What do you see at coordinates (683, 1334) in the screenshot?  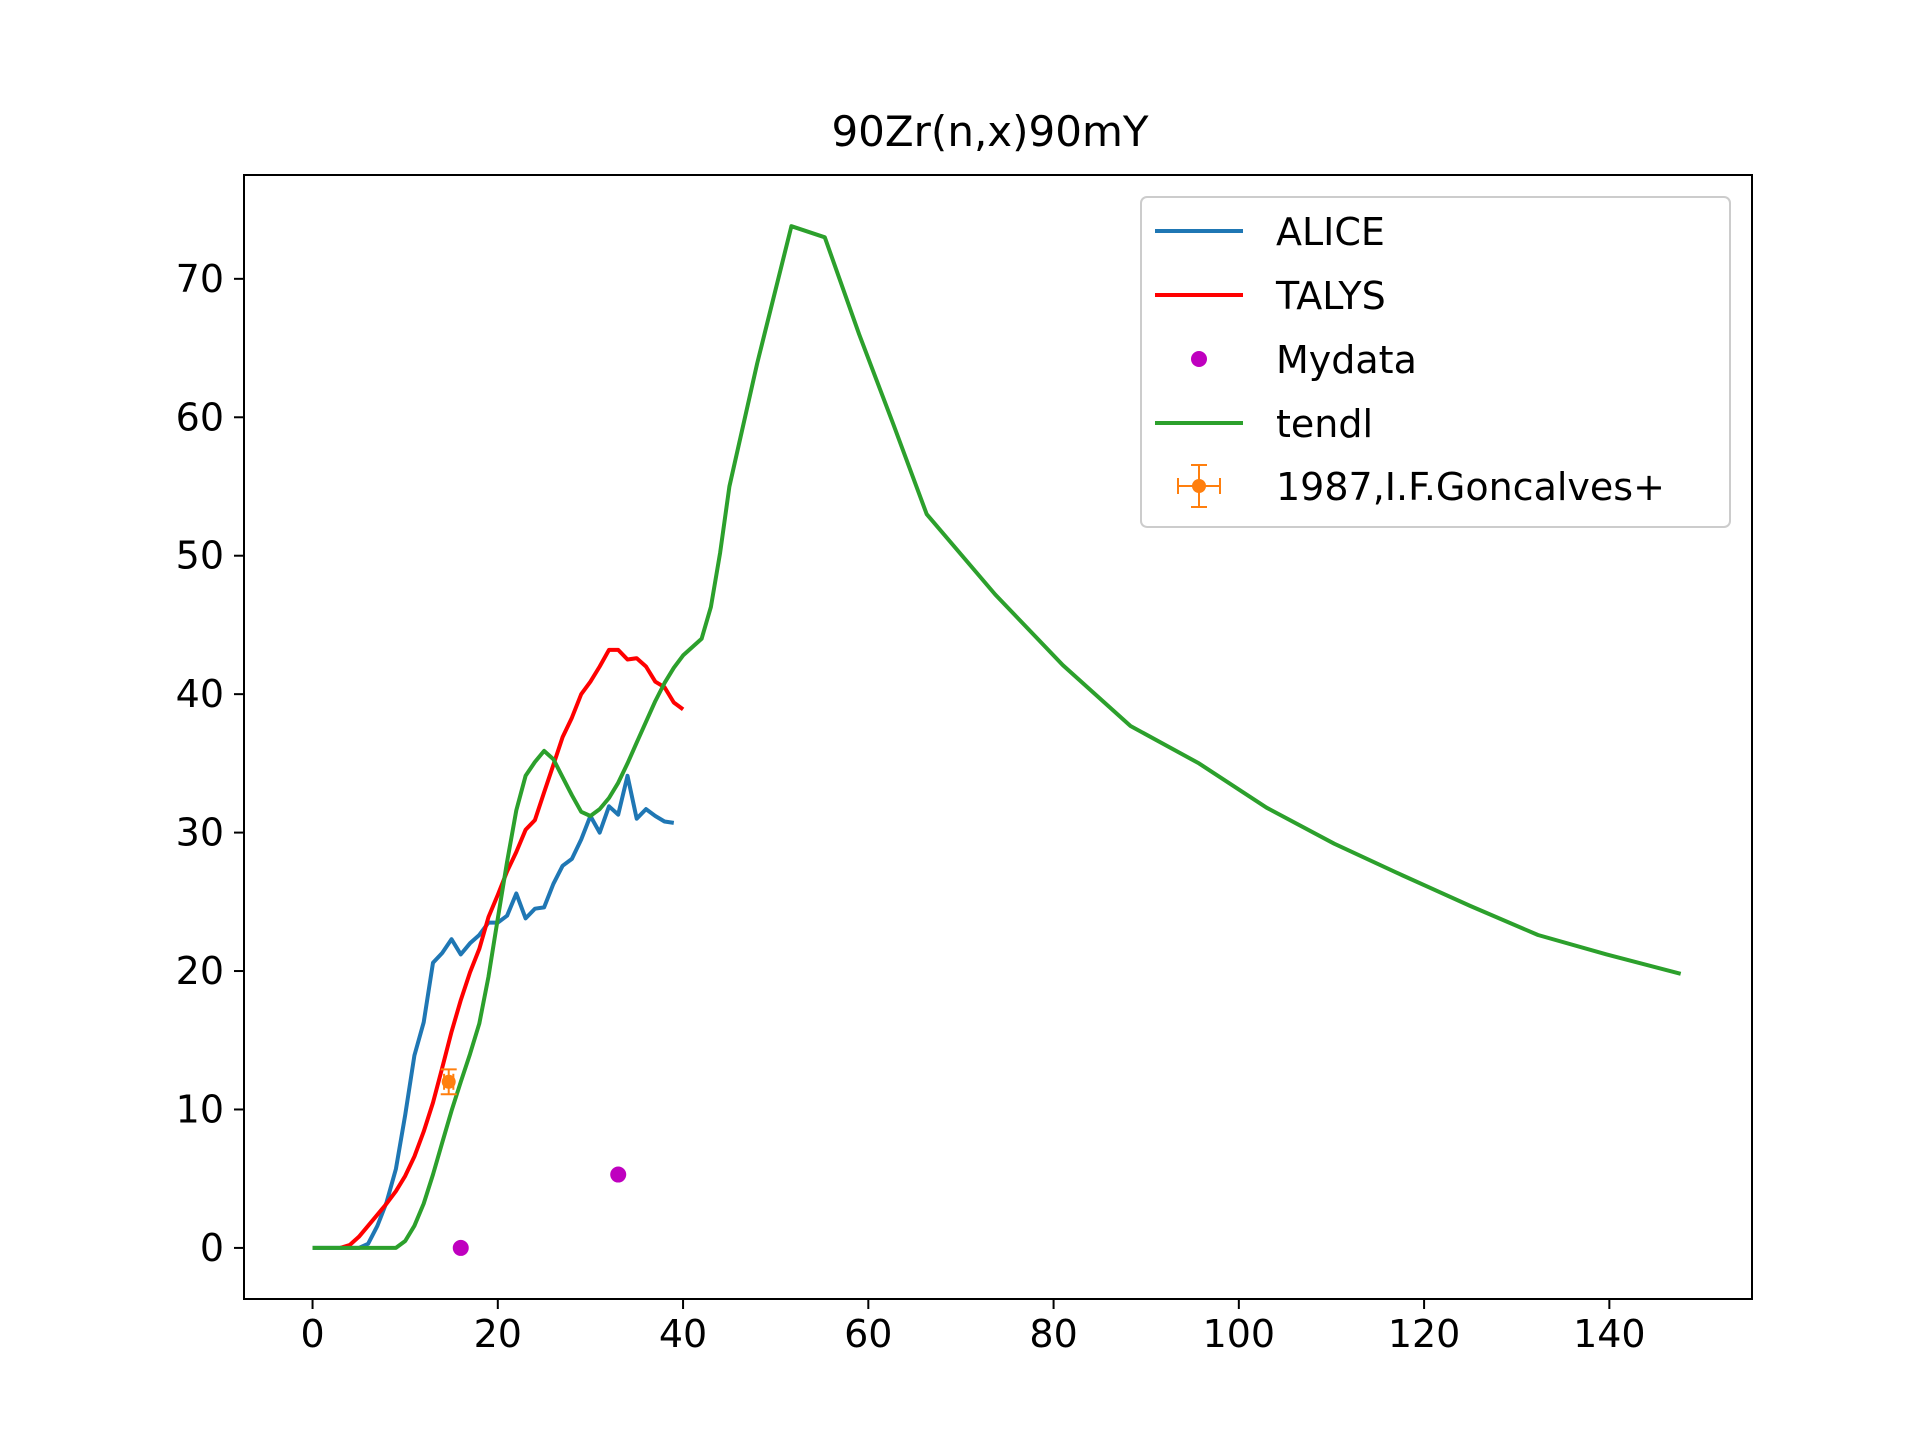 I see `x-tick-label-40: 40` at bounding box center [683, 1334].